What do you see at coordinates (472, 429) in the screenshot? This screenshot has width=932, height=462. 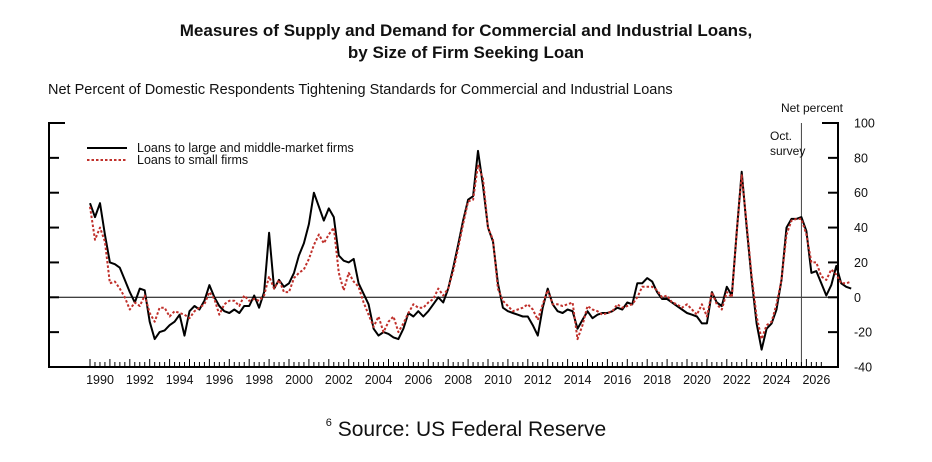 I see `source-text: Source: US Federal Reserve` at bounding box center [472, 429].